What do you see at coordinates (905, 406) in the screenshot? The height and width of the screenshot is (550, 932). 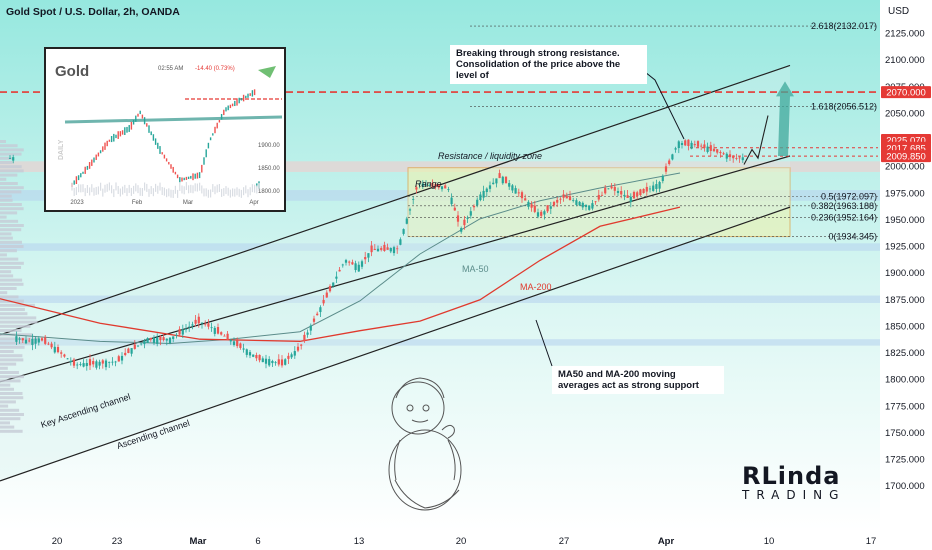 I see `price-tick-label: 1775.000` at bounding box center [905, 406].